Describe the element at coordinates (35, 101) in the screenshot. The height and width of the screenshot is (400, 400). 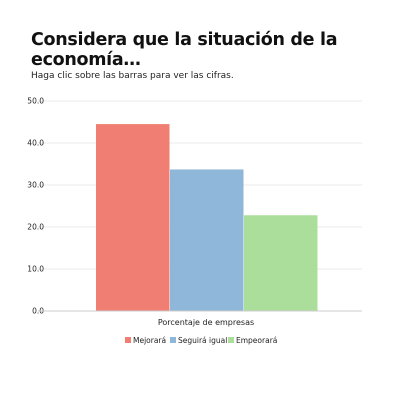
I see `y-tick-label: 50.0` at that location.